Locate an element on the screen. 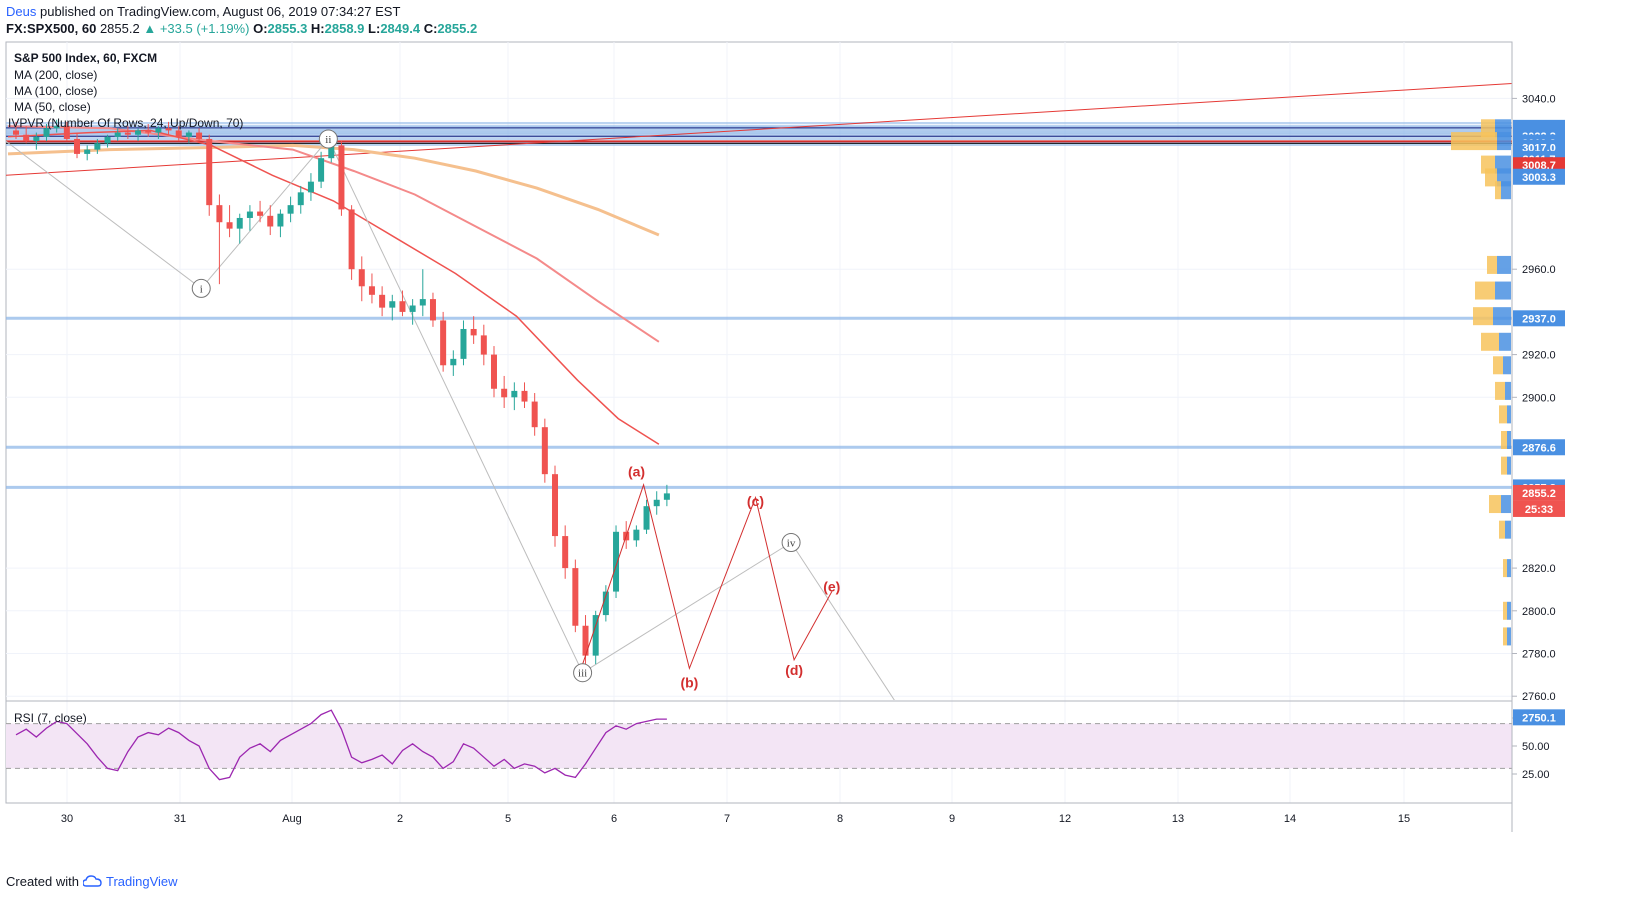 Image resolution: width=1626 pixels, height=898 pixels. countdown-label: 25:33 is located at coordinates (1539, 510).